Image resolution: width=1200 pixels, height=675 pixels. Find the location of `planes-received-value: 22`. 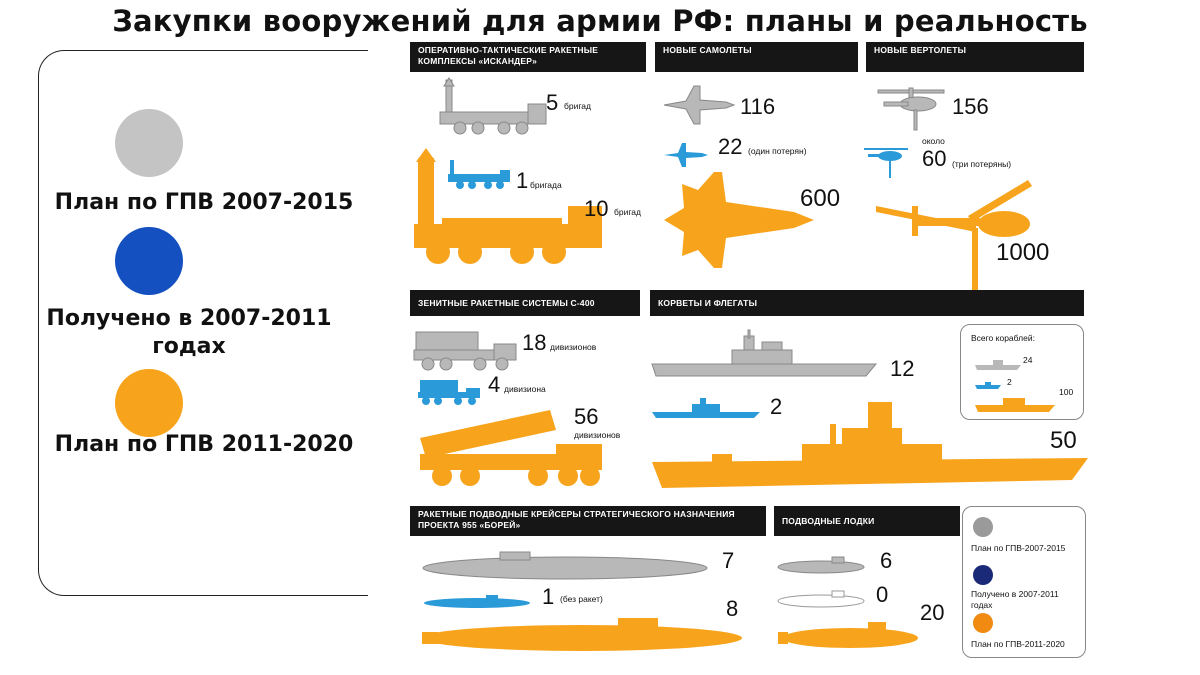

planes-received-value: 22 is located at coordinates (730, 146).